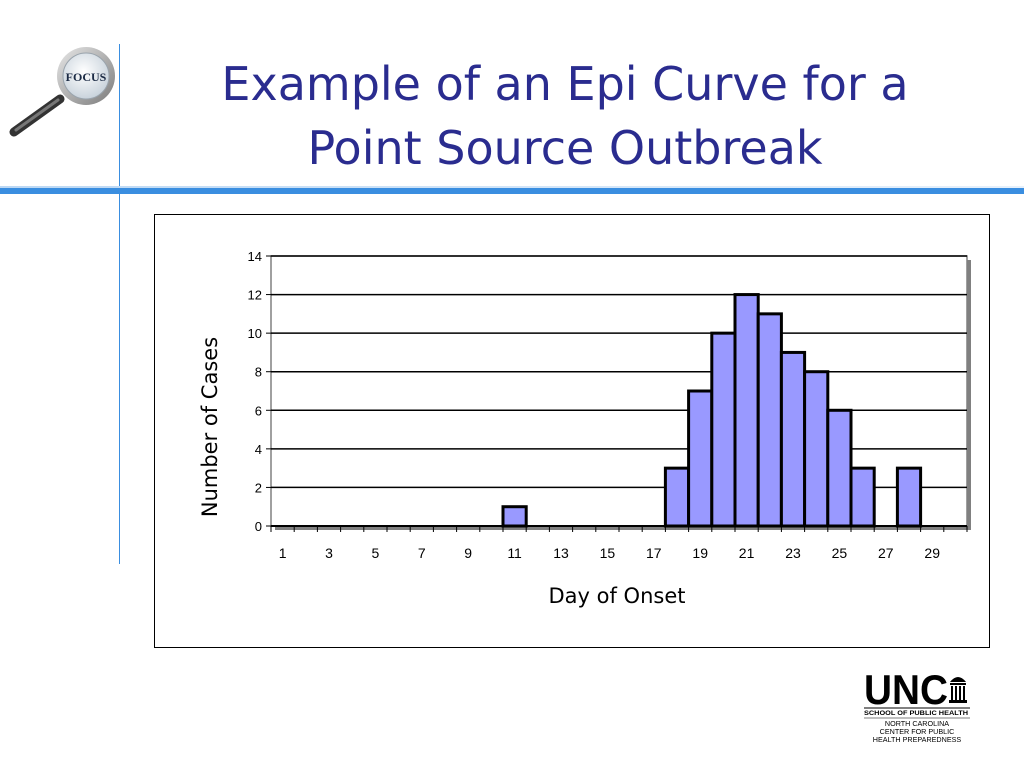  Describe the element at coordinates (886, 553) in the screenshot. I see `x-tick-label: 27` at that location.